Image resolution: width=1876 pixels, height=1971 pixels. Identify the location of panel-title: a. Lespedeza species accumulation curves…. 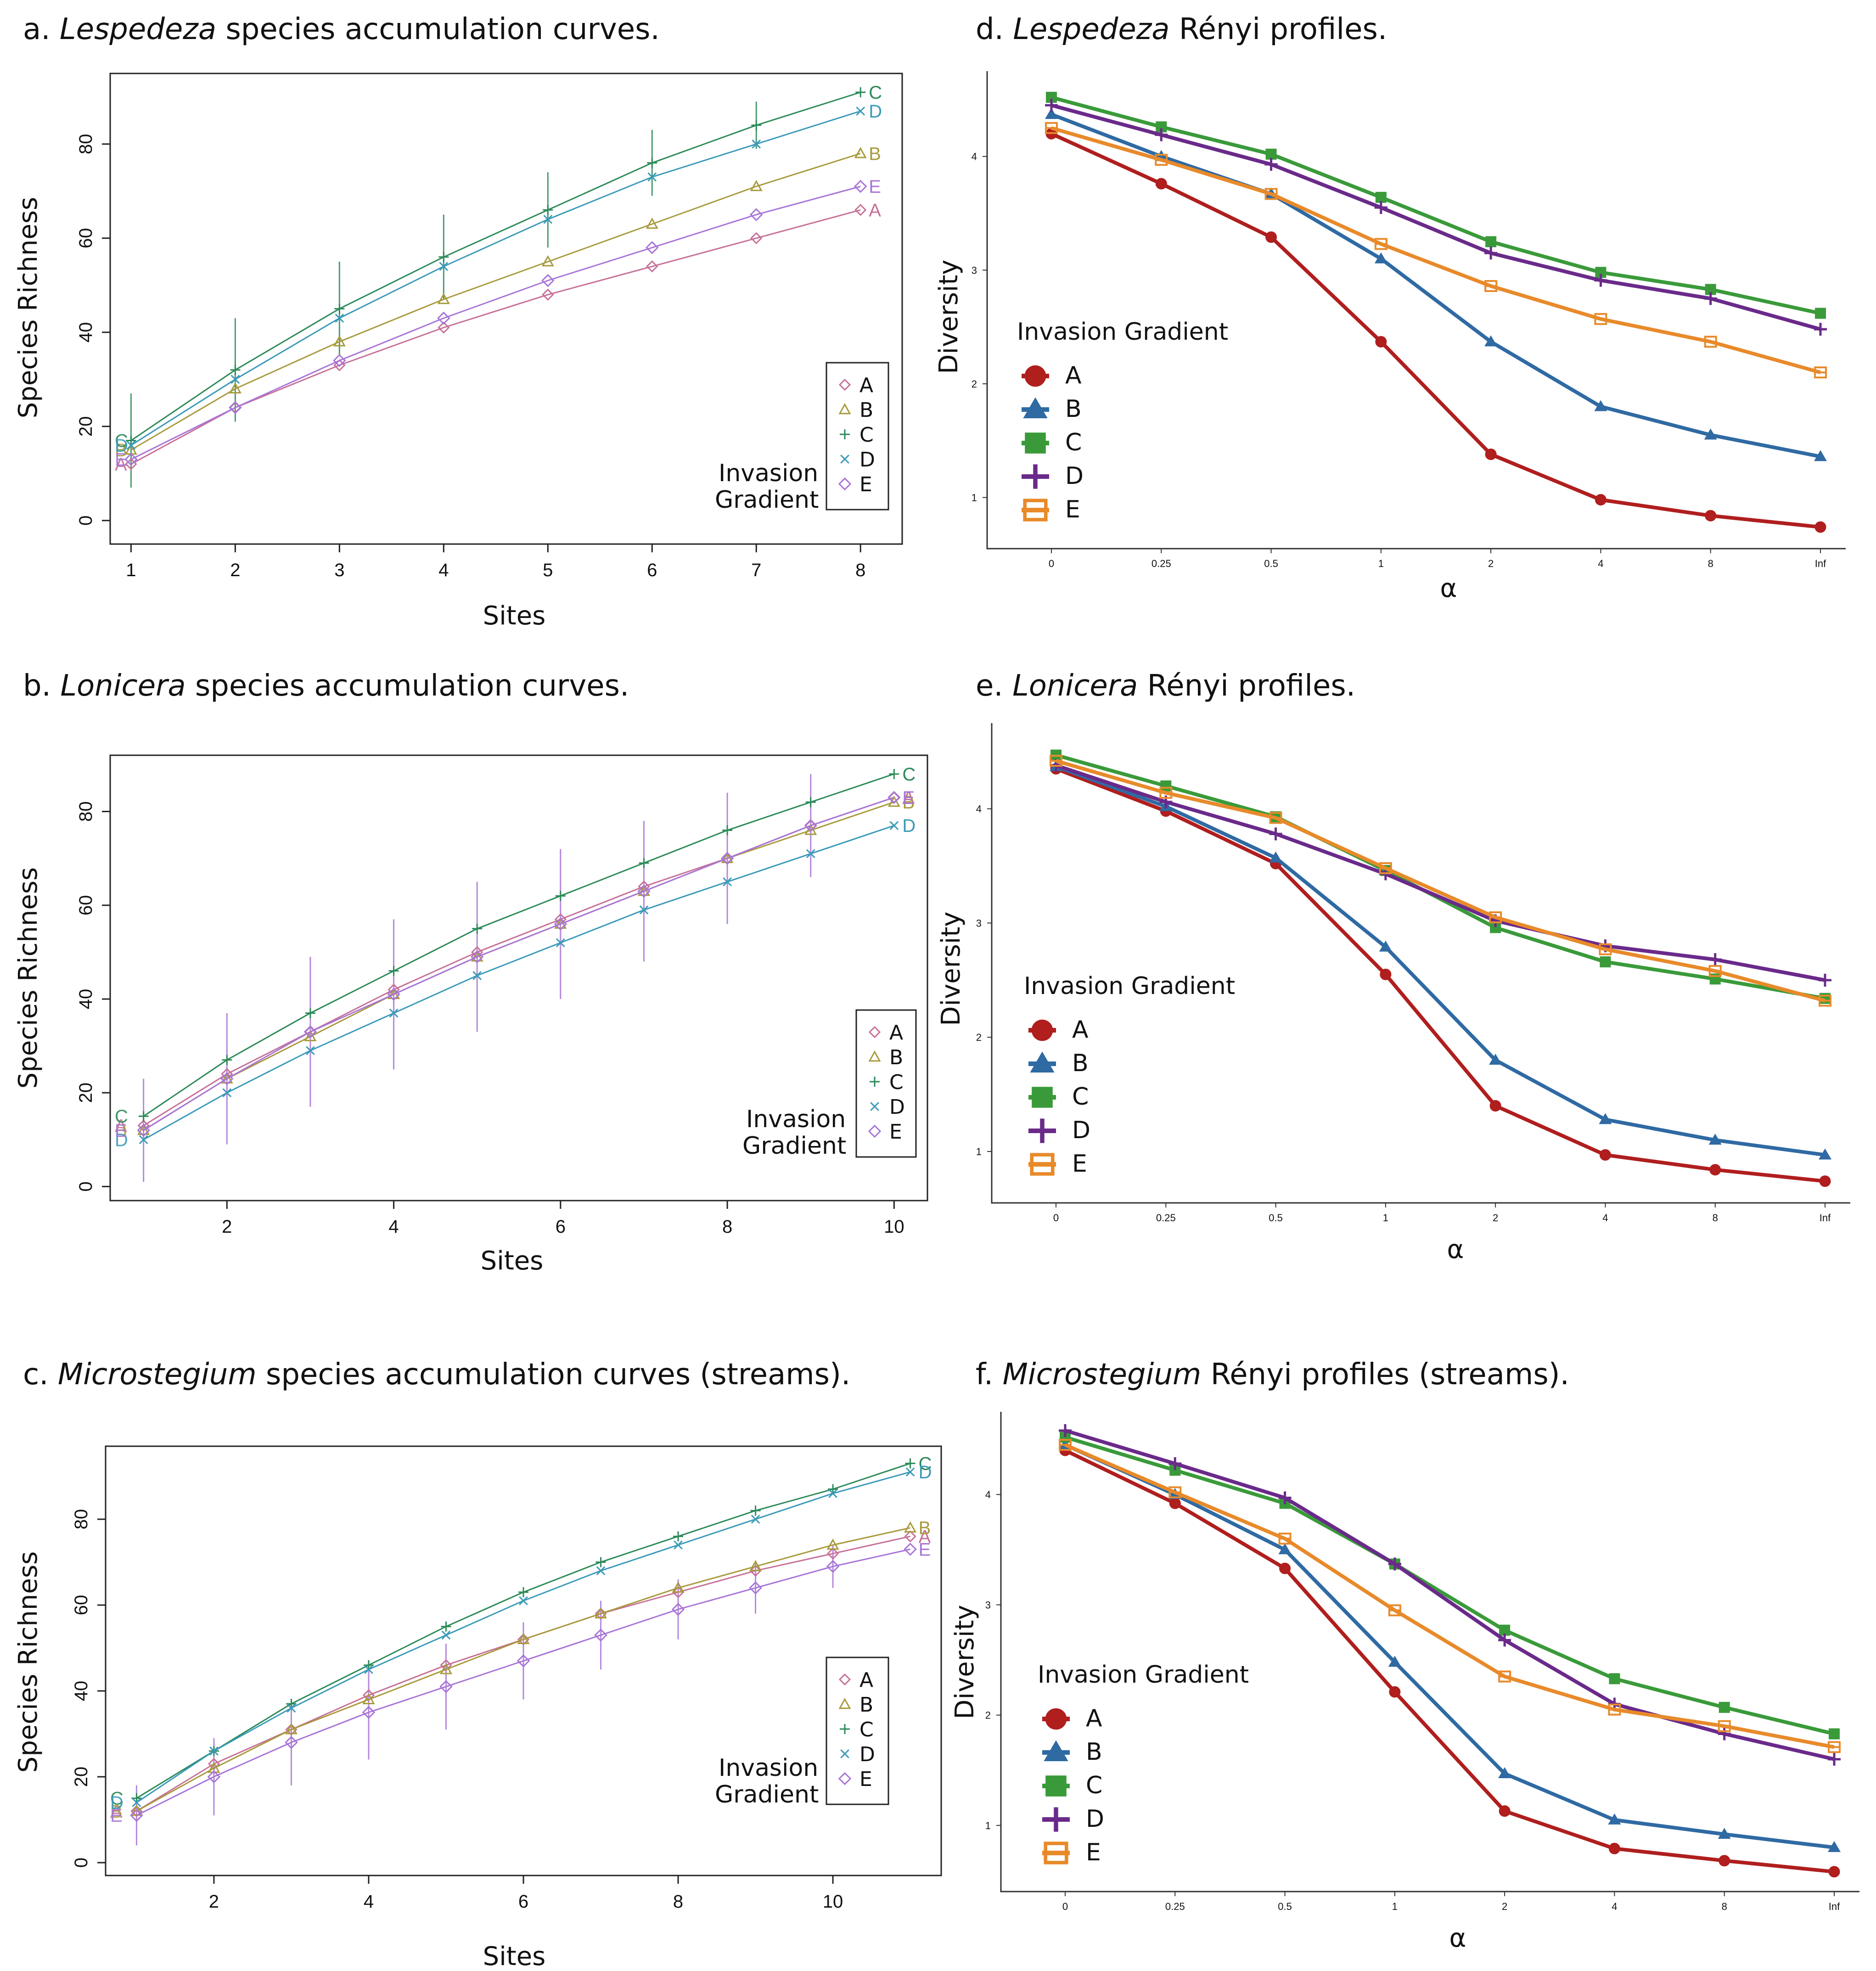
(341, 29).